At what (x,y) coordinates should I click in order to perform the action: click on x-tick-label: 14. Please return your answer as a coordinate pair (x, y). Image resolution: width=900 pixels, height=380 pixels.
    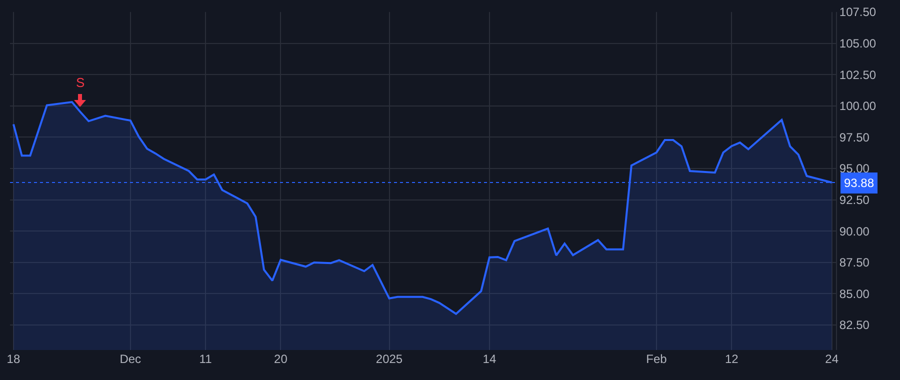
    Looking at the image, I should click on (489, 359).